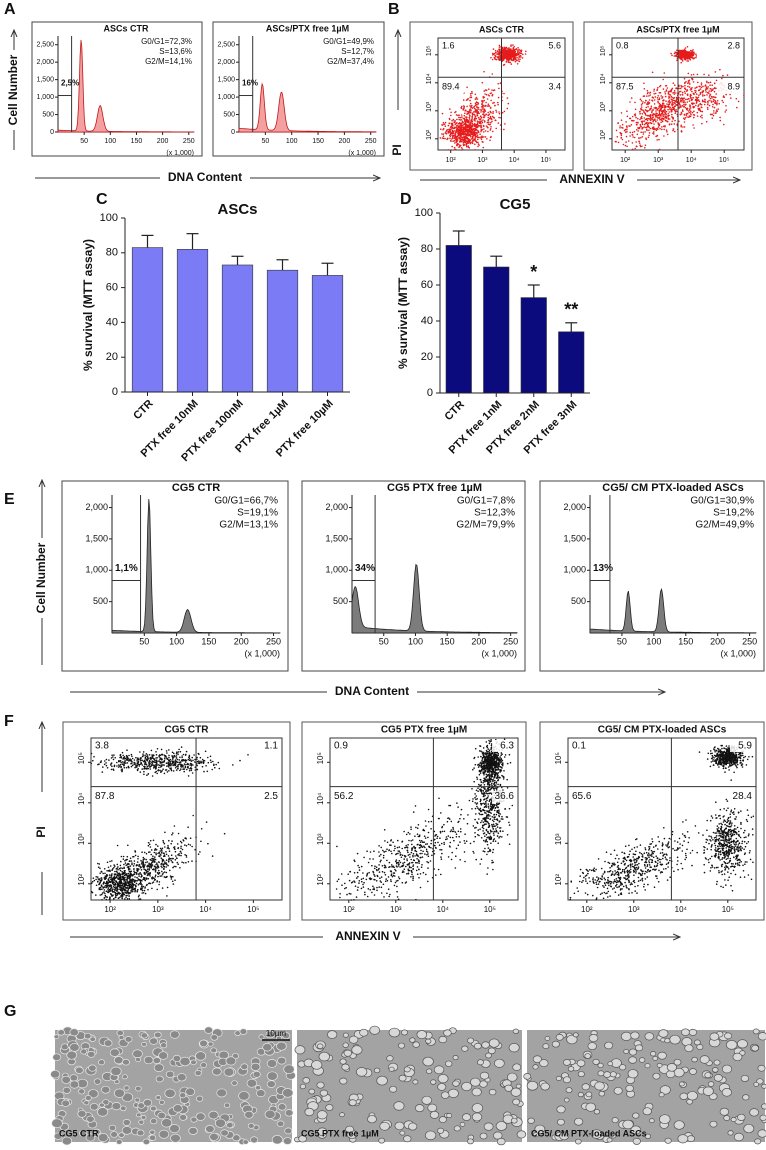 This screenshot has width=766, height=1150. Describe the element at coordinates (271, 796) in the screenshot. I see `quadrant-label: 2.5` at that location.